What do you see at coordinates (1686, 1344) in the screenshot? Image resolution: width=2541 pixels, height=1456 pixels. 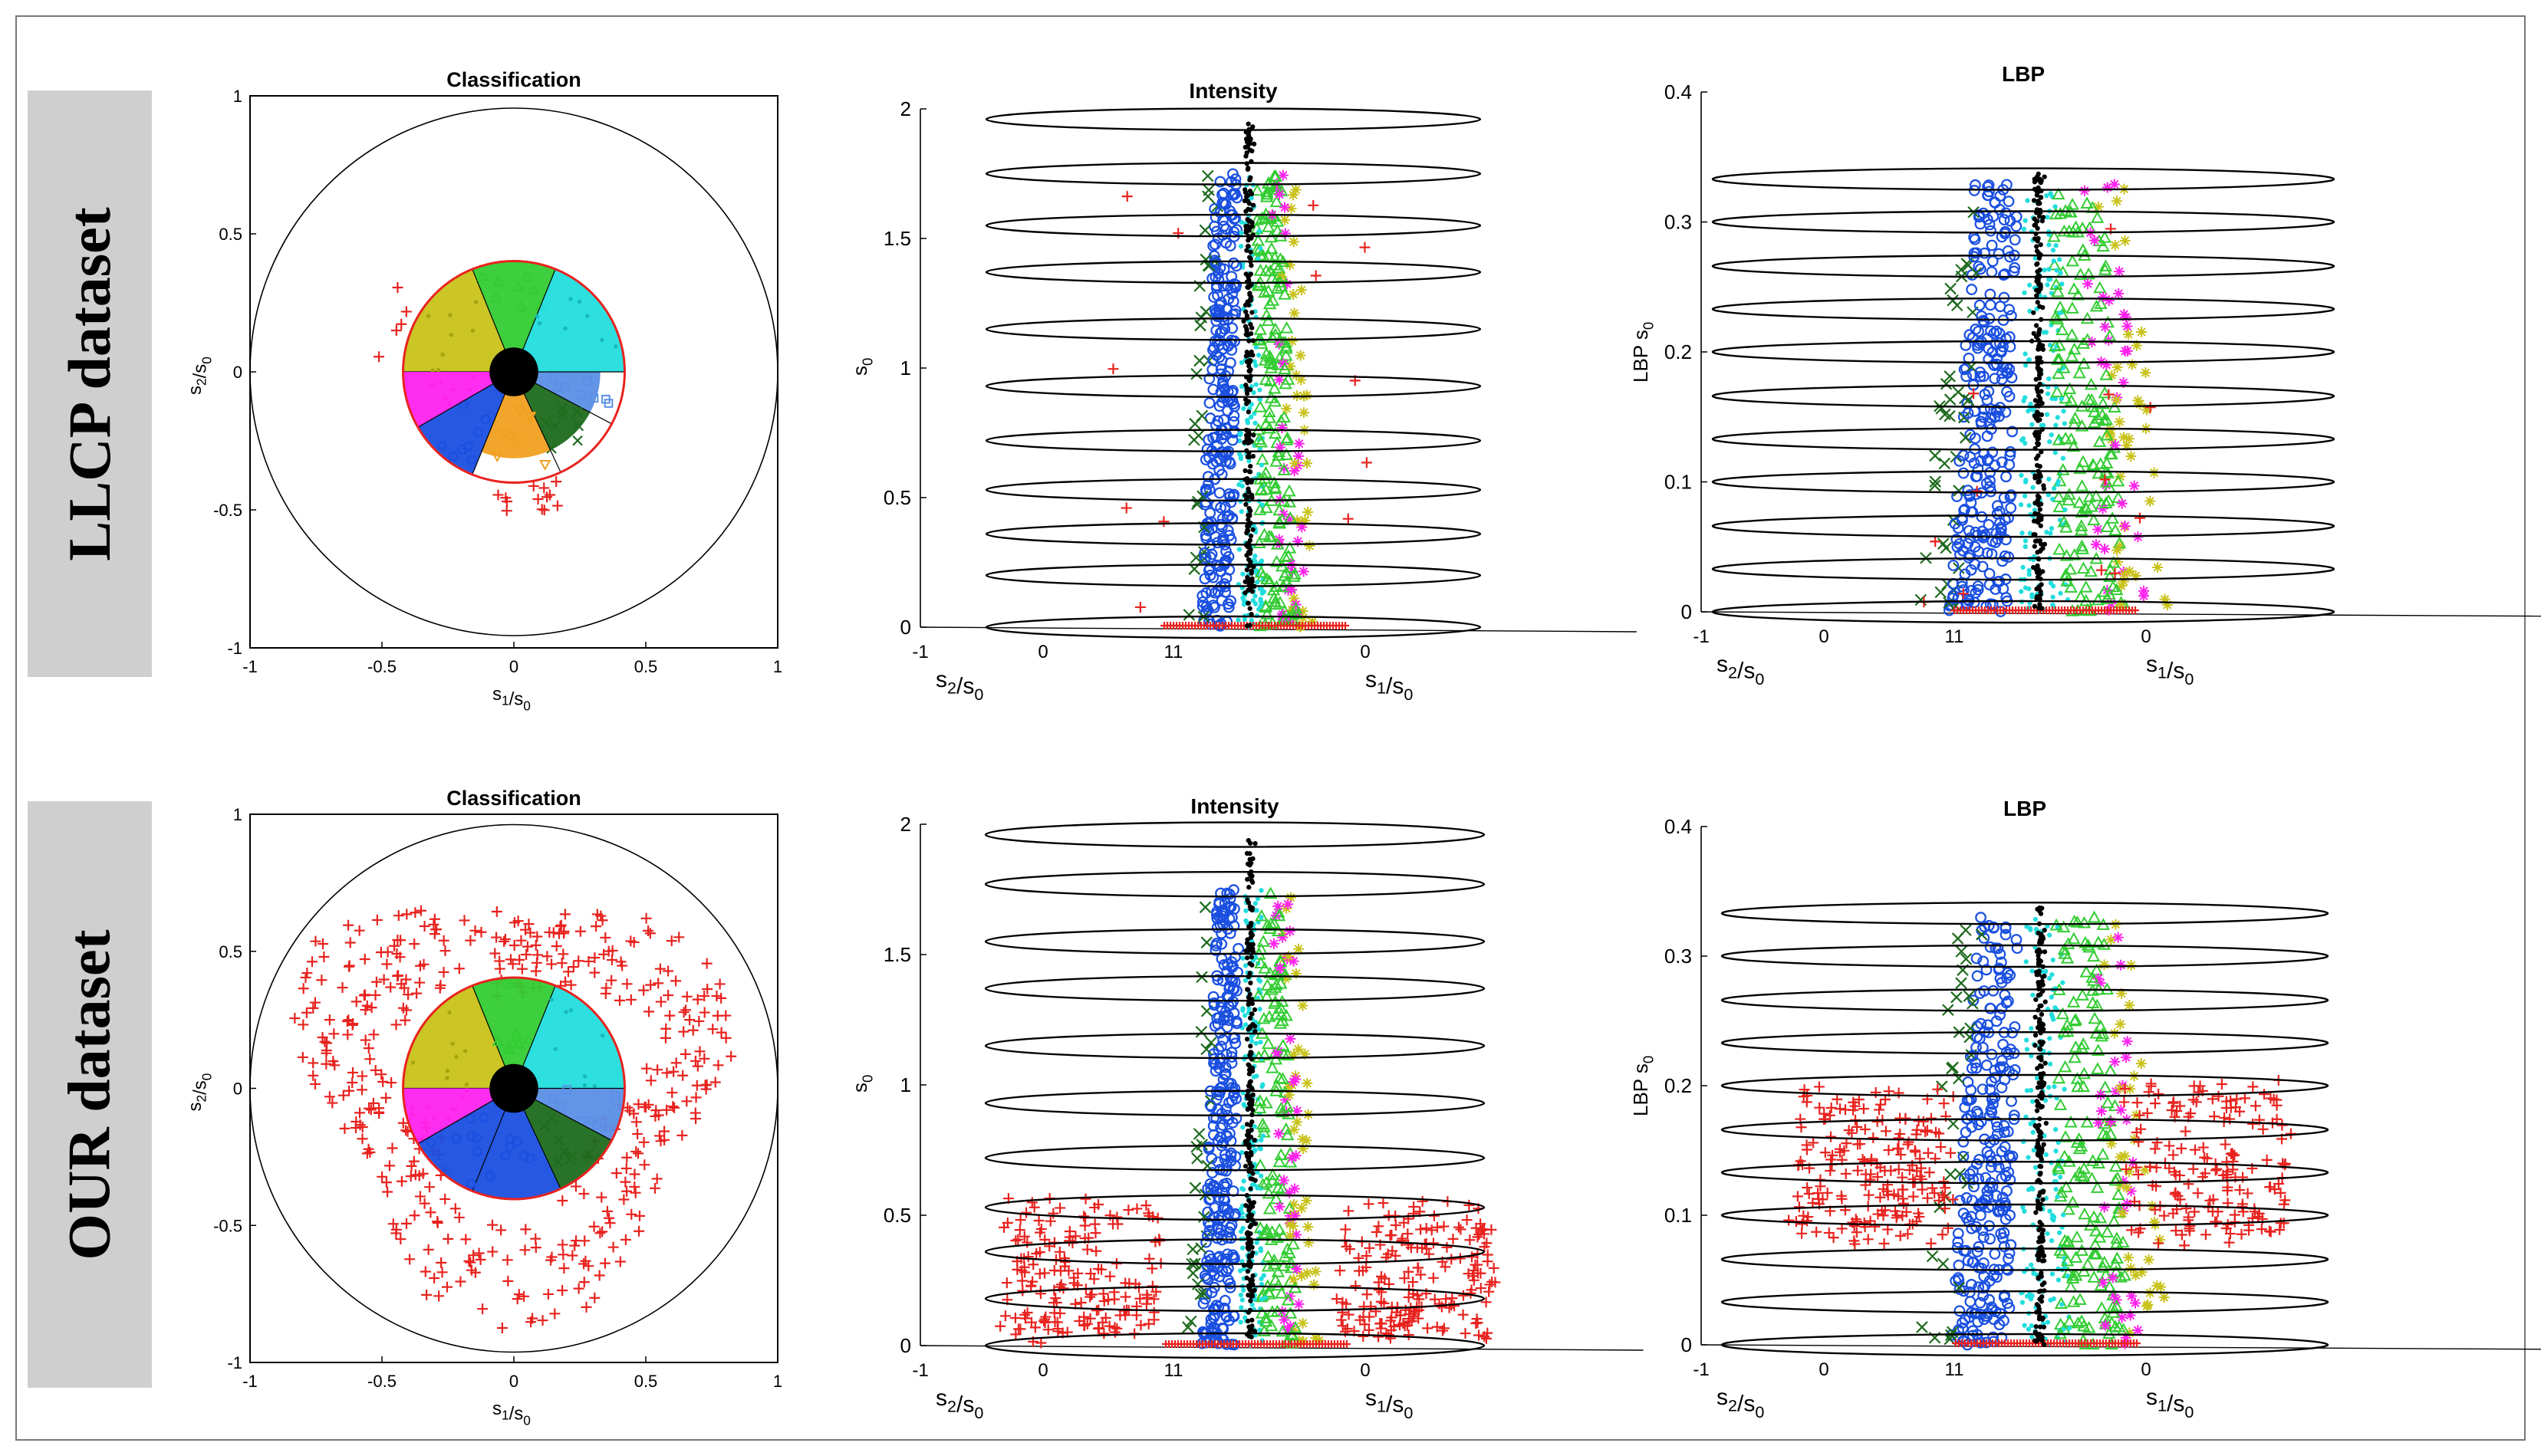 I see `our-lbp-ytick-label: 0` at bounding box center [1686, 1344].